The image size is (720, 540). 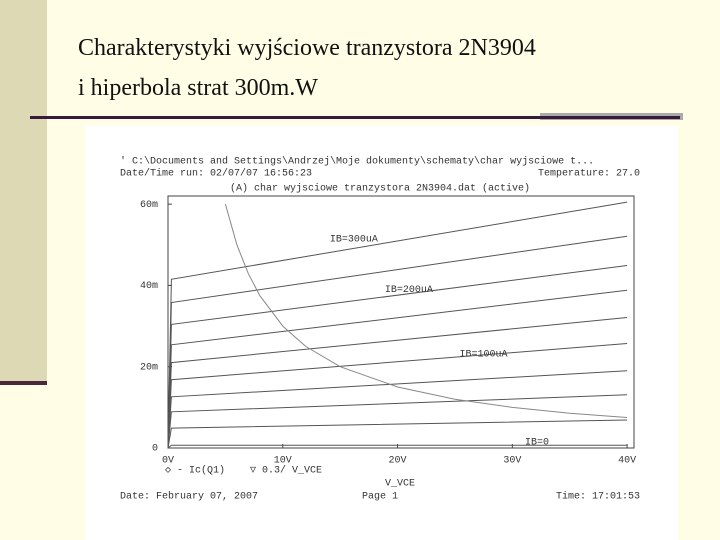 What do you see at coordinates (195, 471) in the screenshot?
I see `legend-item: ◇ - Ic(Q1)` at bounding box center [195, 471].